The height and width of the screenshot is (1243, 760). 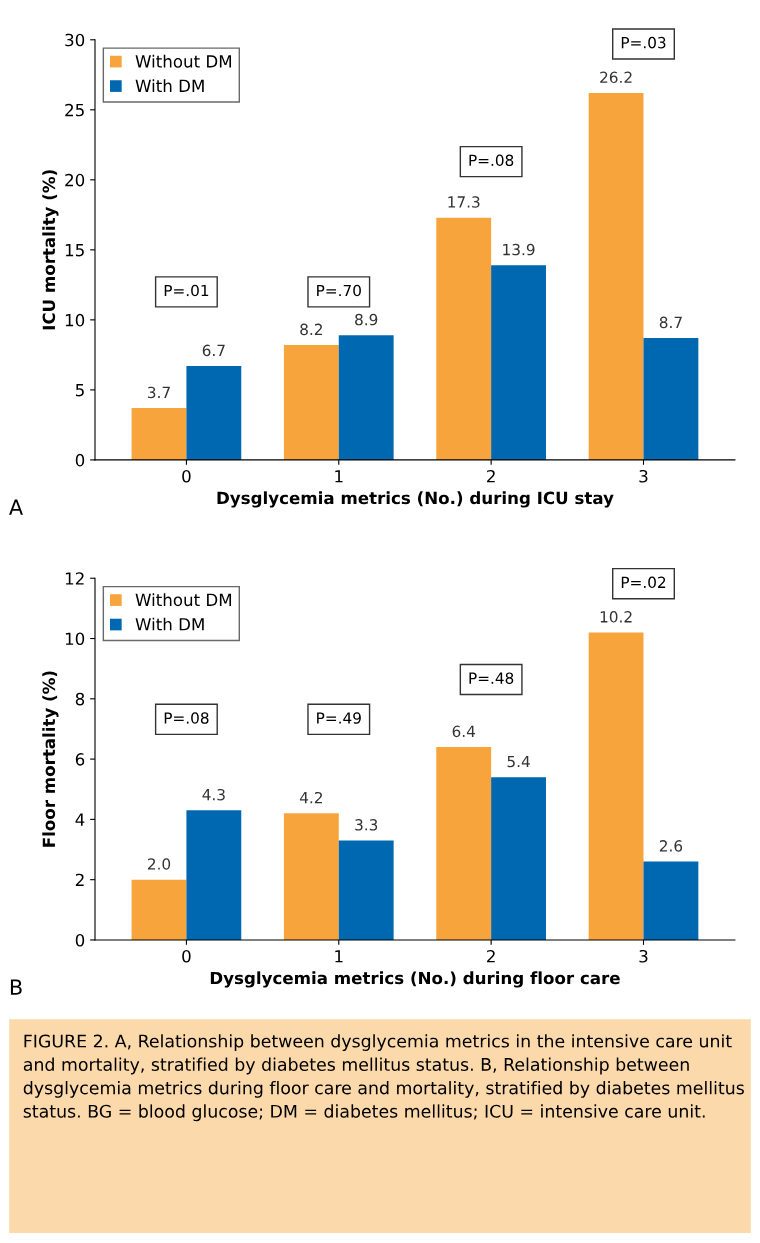 What do you see at coordinates (491, 678) in the screenshot?
I see `annotation: P=.48` at bounding box center [491, 678].